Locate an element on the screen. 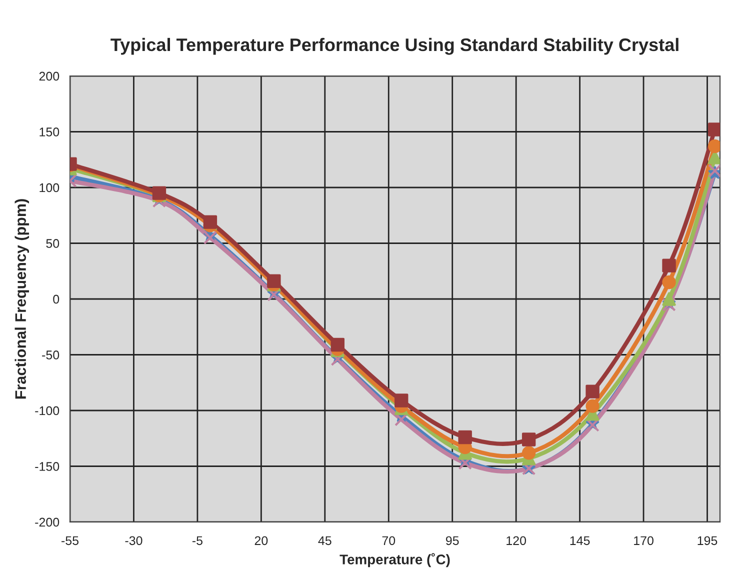  y-axis-title: Fractional Frequency (ppm) is located at coordinates (22, 299).